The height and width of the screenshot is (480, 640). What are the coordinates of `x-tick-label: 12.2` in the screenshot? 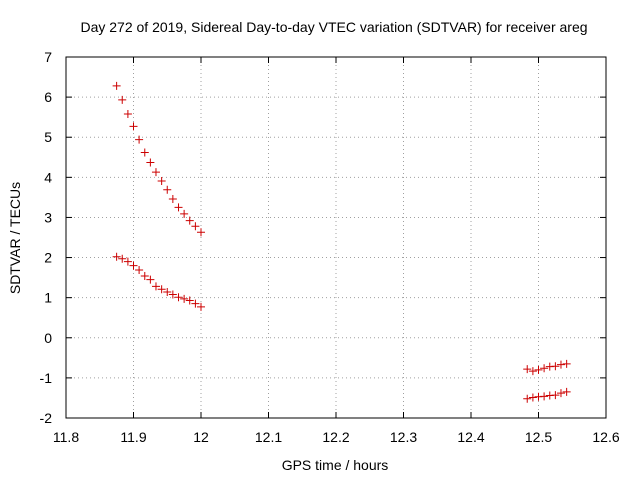 It's located at (335, 437).